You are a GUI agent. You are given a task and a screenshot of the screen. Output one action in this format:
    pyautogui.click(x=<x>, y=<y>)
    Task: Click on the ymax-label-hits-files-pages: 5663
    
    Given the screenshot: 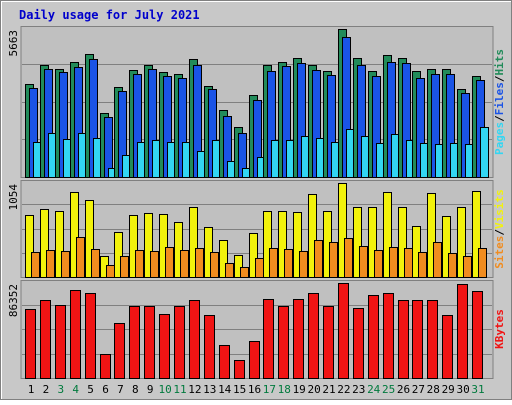 What is the action you would take?
    pyautogui.click(x=13, y=43)
    